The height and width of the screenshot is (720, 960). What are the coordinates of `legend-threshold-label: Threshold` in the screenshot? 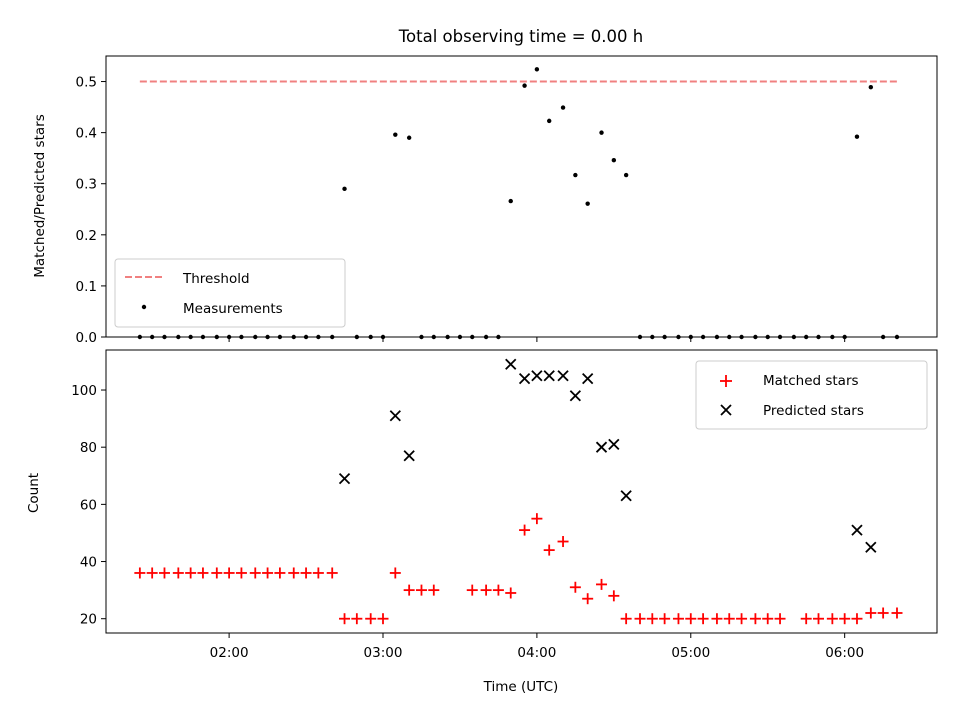 It's located at (216, 279).